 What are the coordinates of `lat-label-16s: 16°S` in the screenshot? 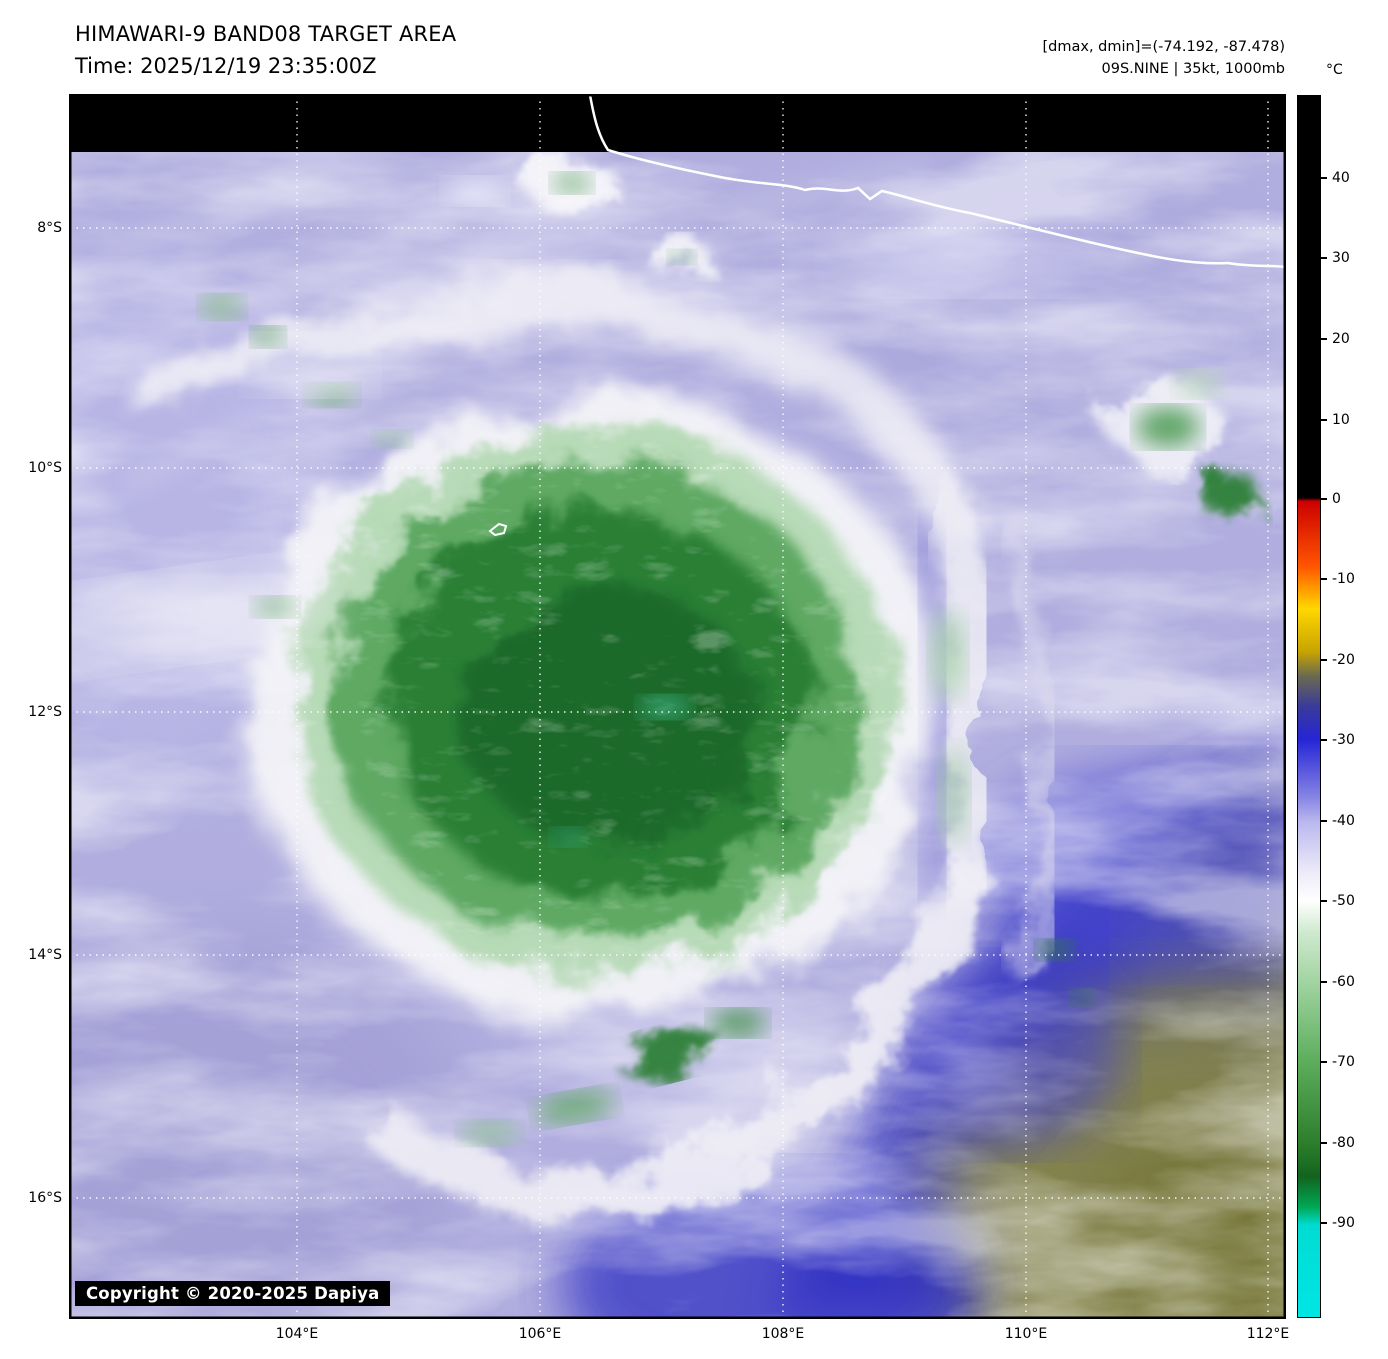 It's located at (45, 1198).